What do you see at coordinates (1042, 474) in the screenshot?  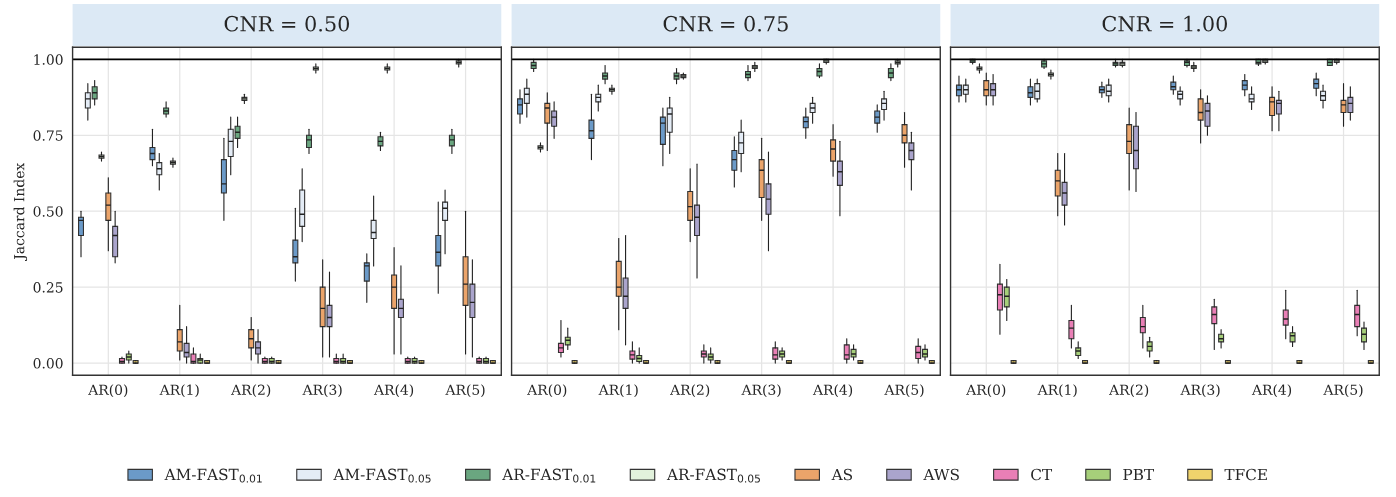 I see `legend-label: CT` at bounding box center [1042, 474].